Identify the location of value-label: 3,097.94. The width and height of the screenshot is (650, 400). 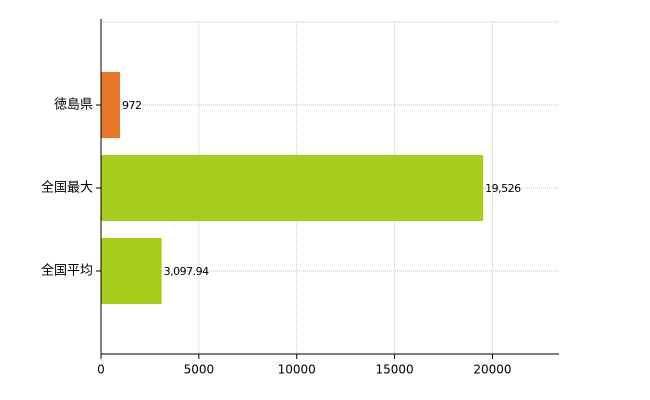
(186, 271).